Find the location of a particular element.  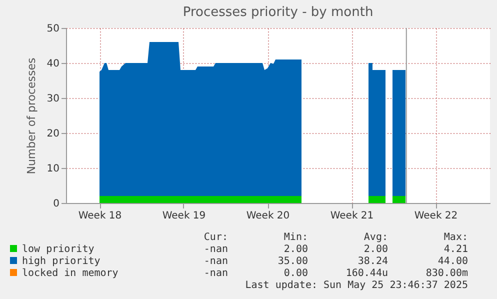

y-tick-label: 20 is located at coordinates (53, 134).